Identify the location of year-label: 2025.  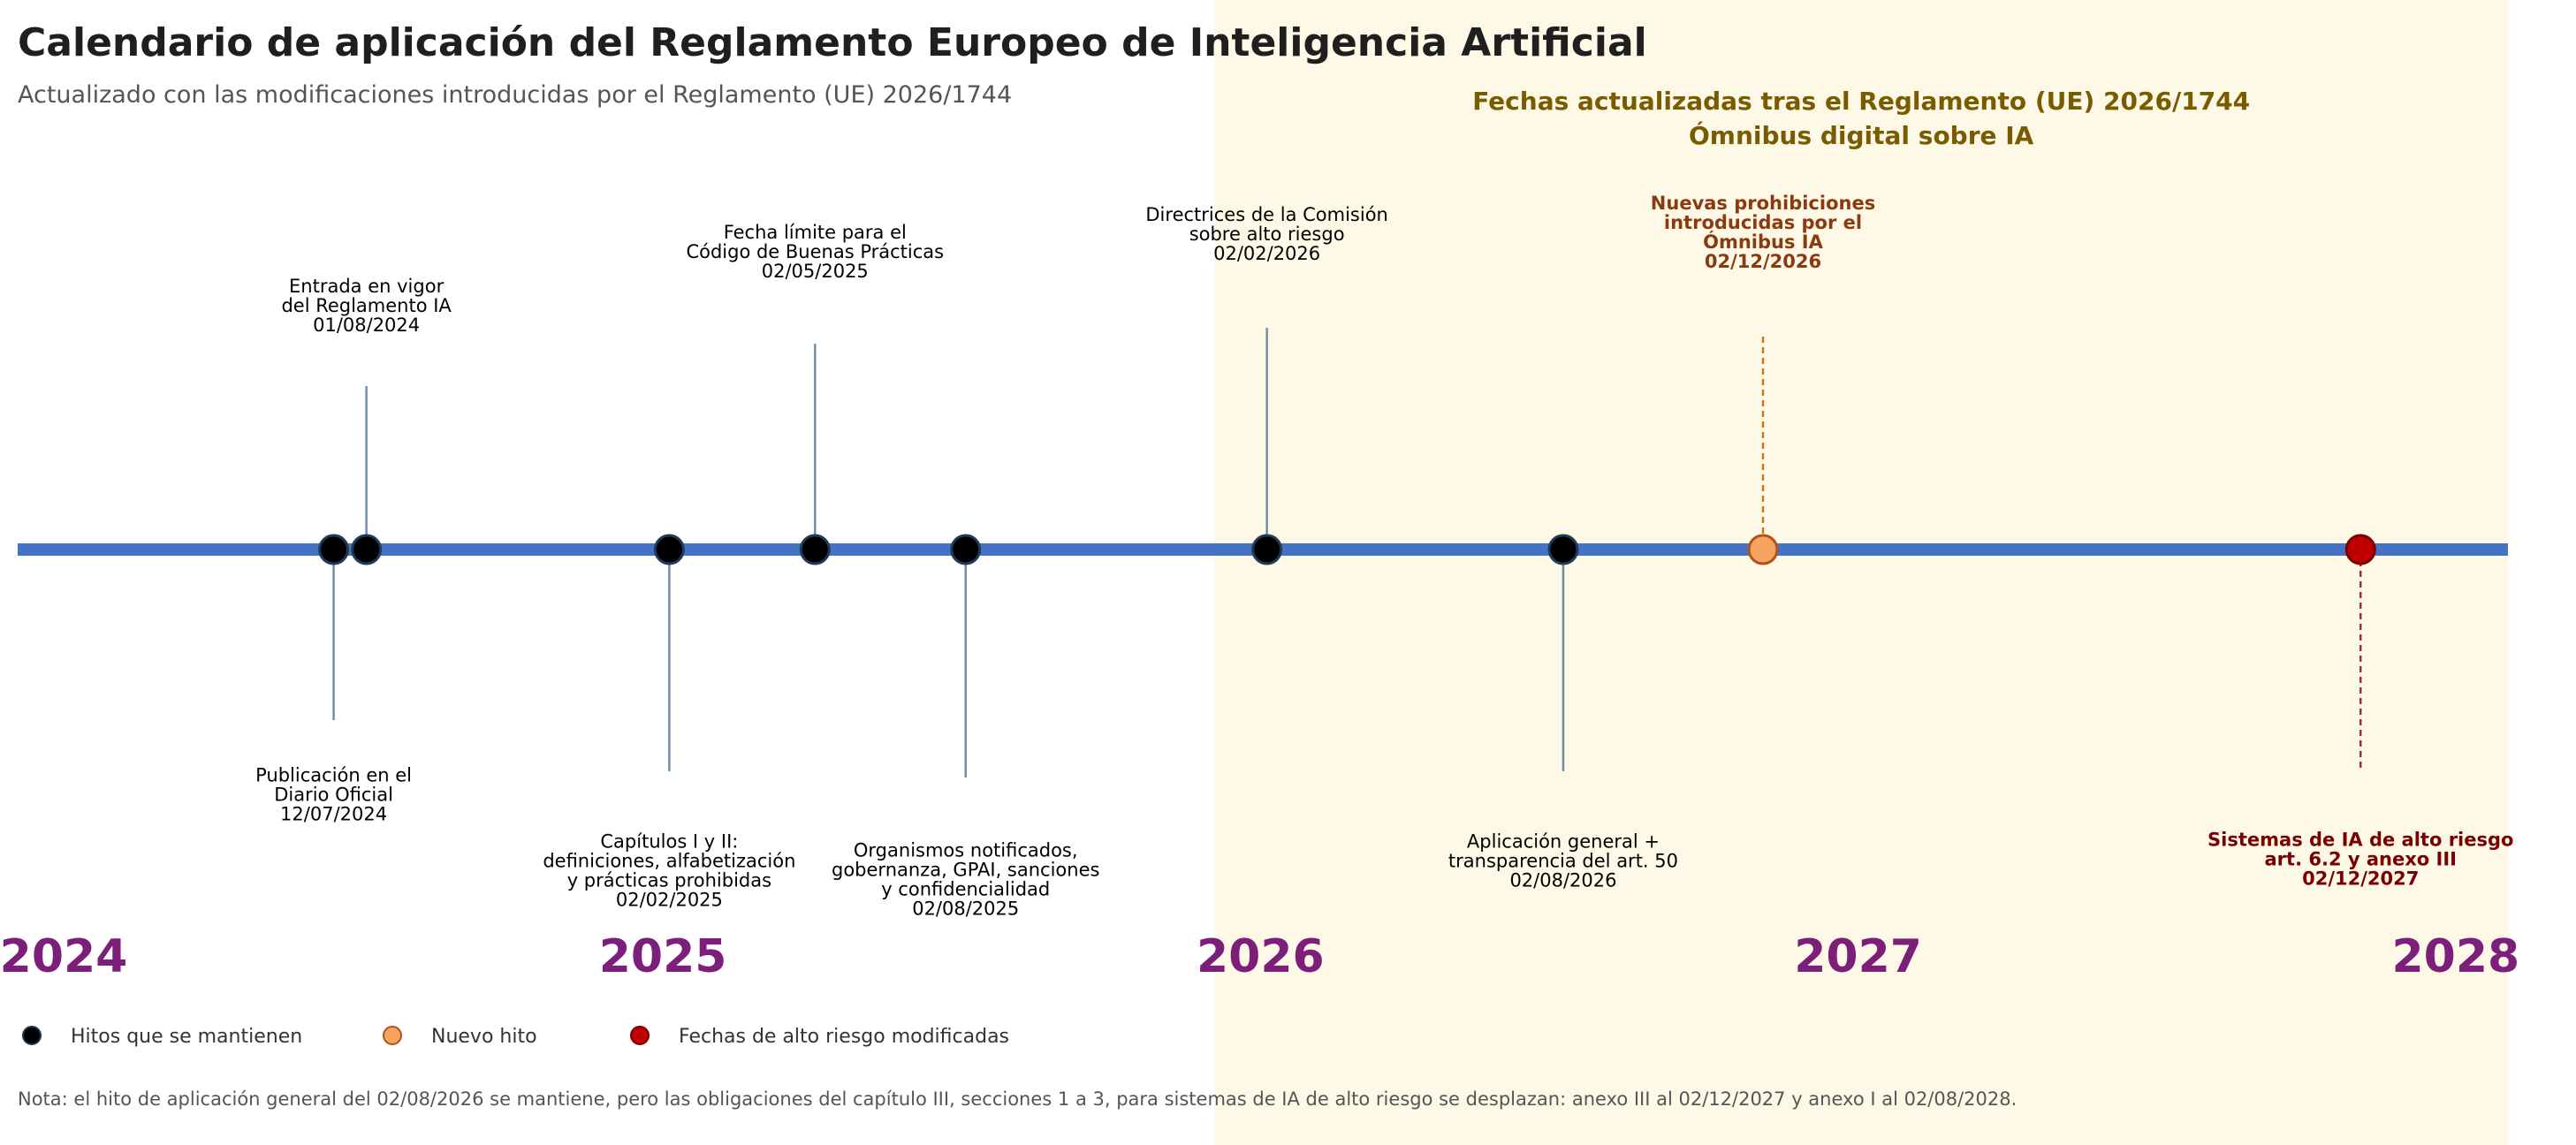
(663, 956).